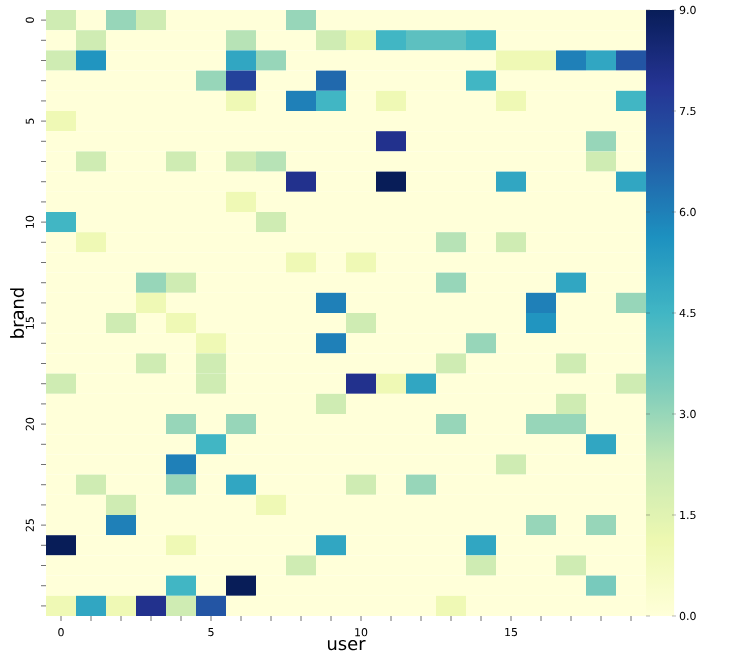 The width and height of the screenshot is (748, 664). What do you see at coordinates (346, 645) in the screenshot?
I see `x-axis-title: user` at bounding box center [346, 645].